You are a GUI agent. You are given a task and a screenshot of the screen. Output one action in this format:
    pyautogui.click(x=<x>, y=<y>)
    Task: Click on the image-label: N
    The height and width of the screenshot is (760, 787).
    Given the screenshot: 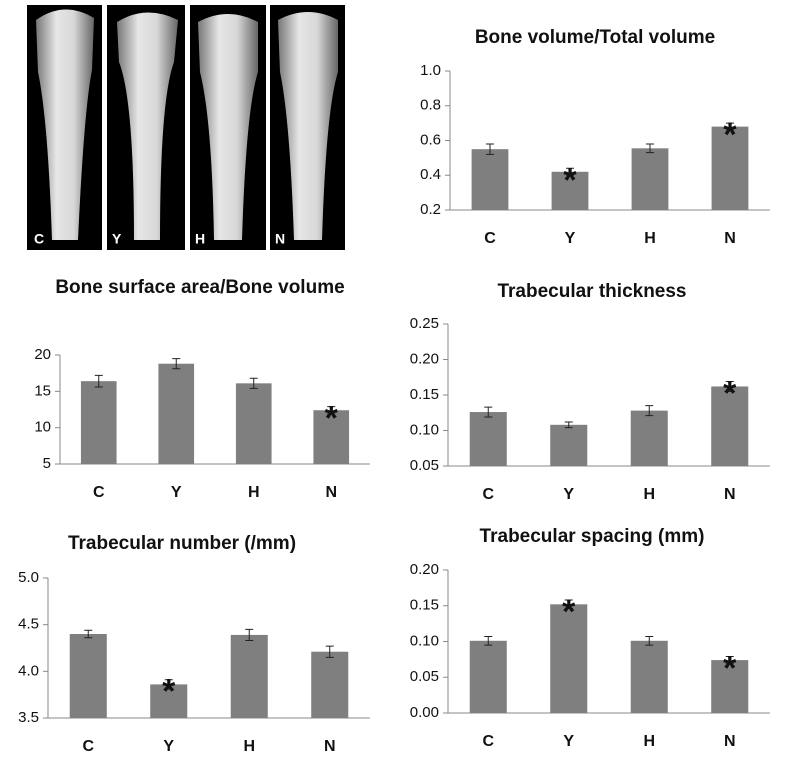 What is the action you would take?
    pyautogui.click(x=280, y=239)
    